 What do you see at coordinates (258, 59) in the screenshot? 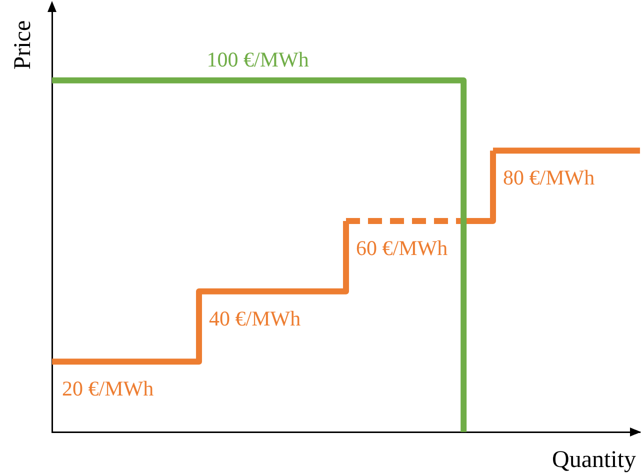
I see `data-label: 100 €/MWh` at bounding box center [258, 59].